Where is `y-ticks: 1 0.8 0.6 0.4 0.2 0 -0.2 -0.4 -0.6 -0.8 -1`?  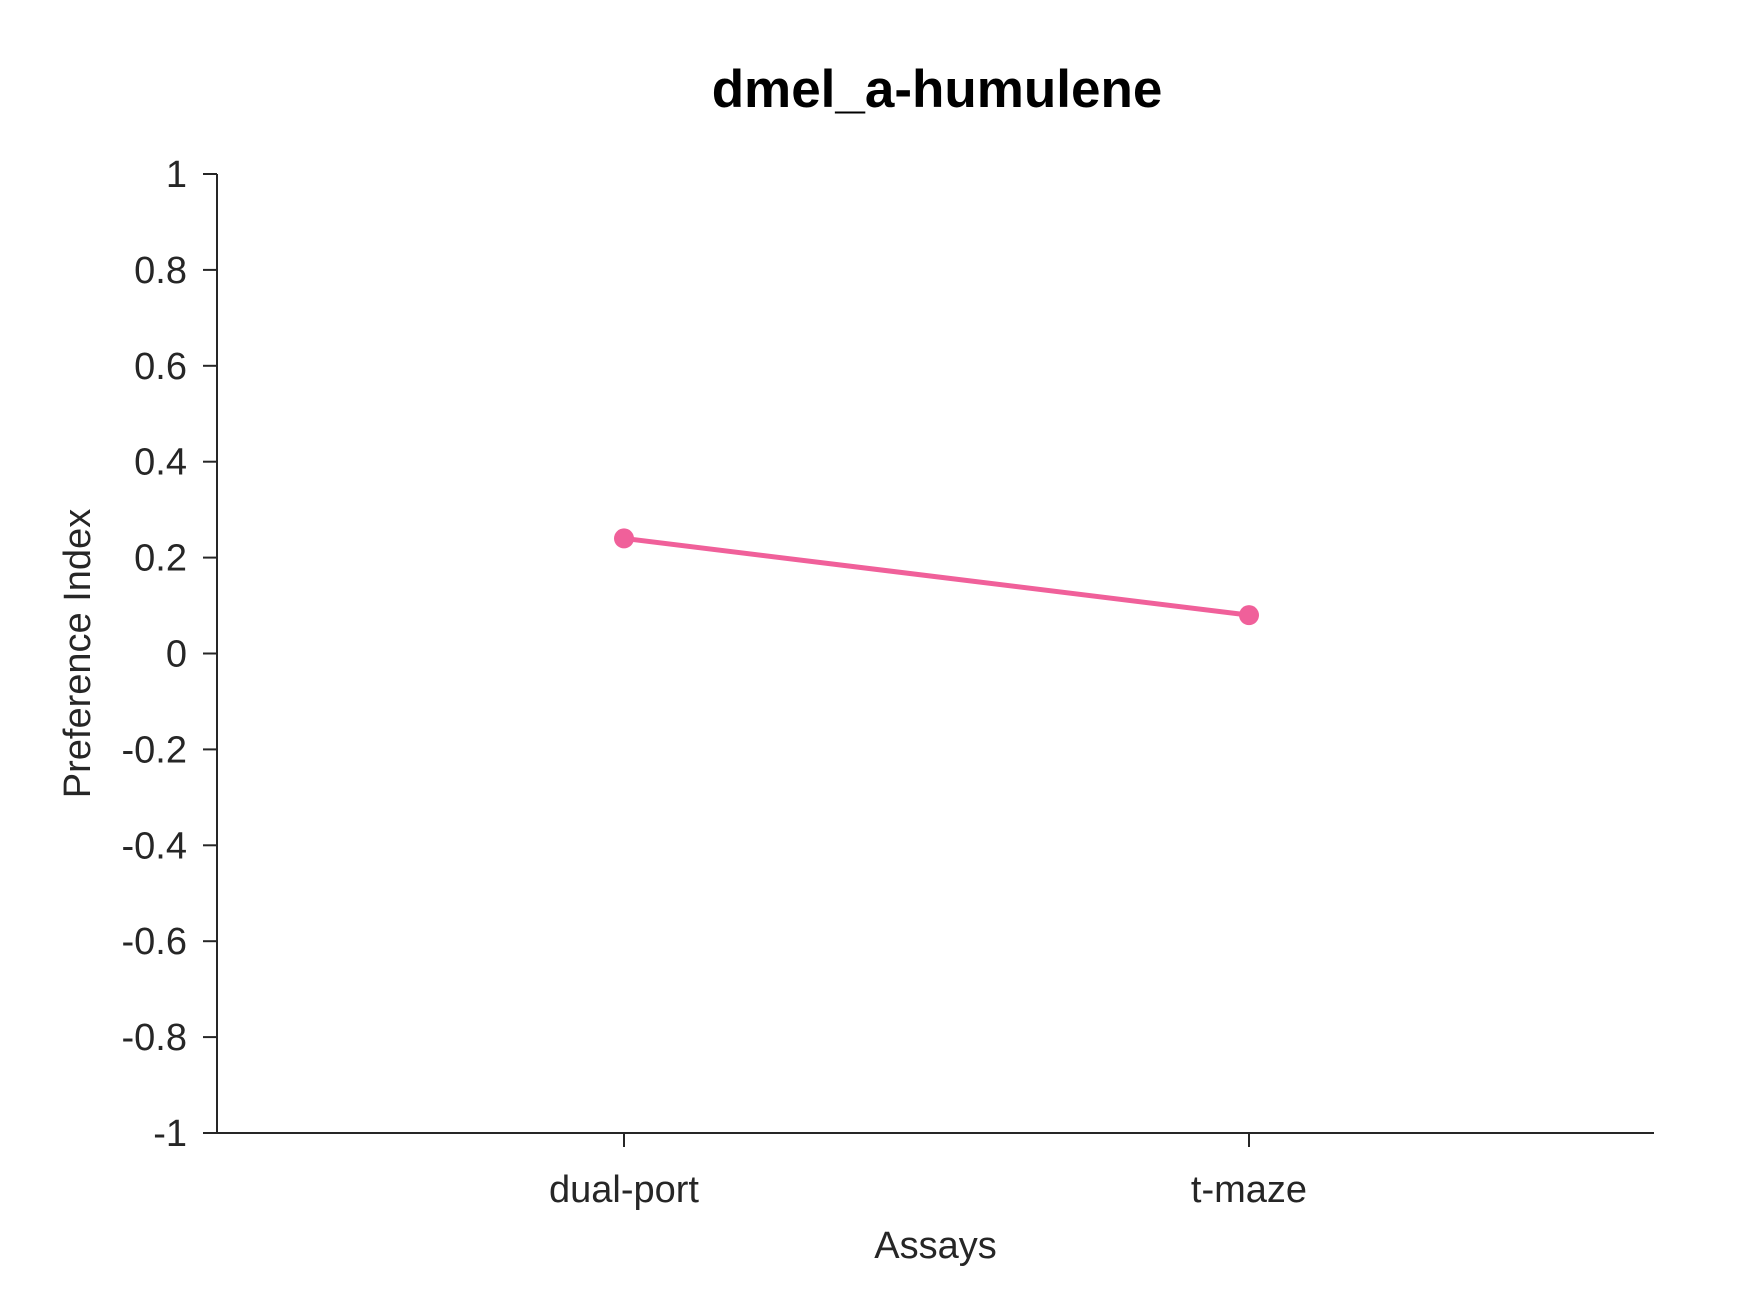
y-ticks: 1 0.8 0.6 0.4 0.2 0 -0.2 -0.4 -0.6 -0.8 -1 is located at coordinates (169, 654).